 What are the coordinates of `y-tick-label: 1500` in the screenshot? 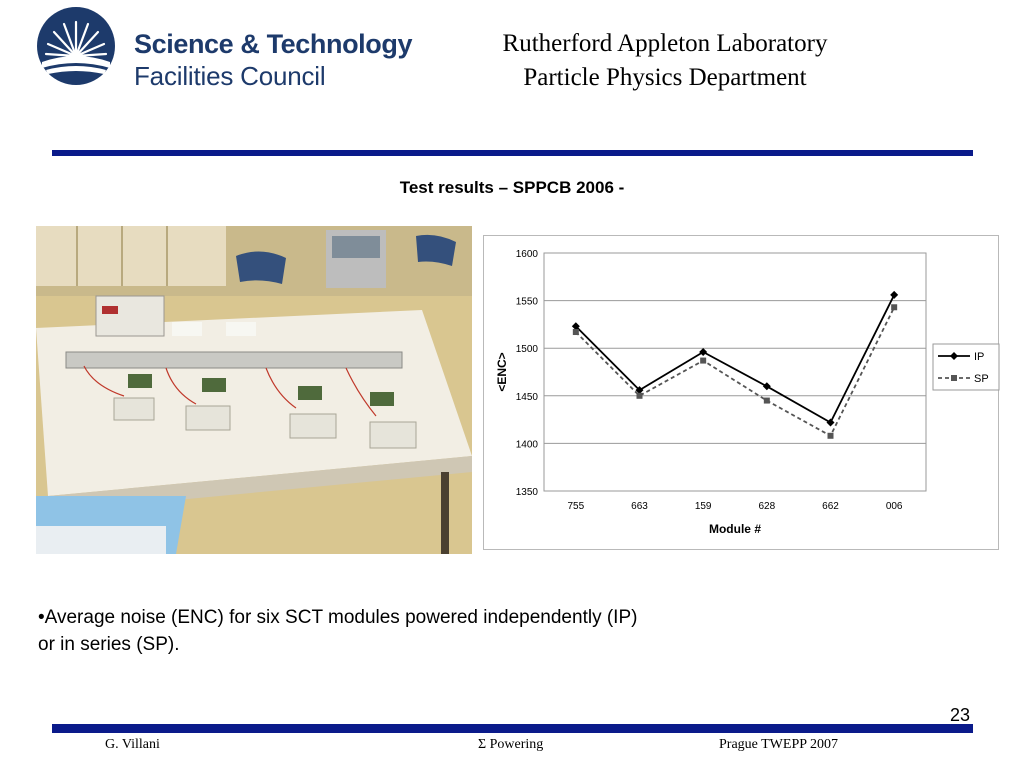 It's located at (527, 349).